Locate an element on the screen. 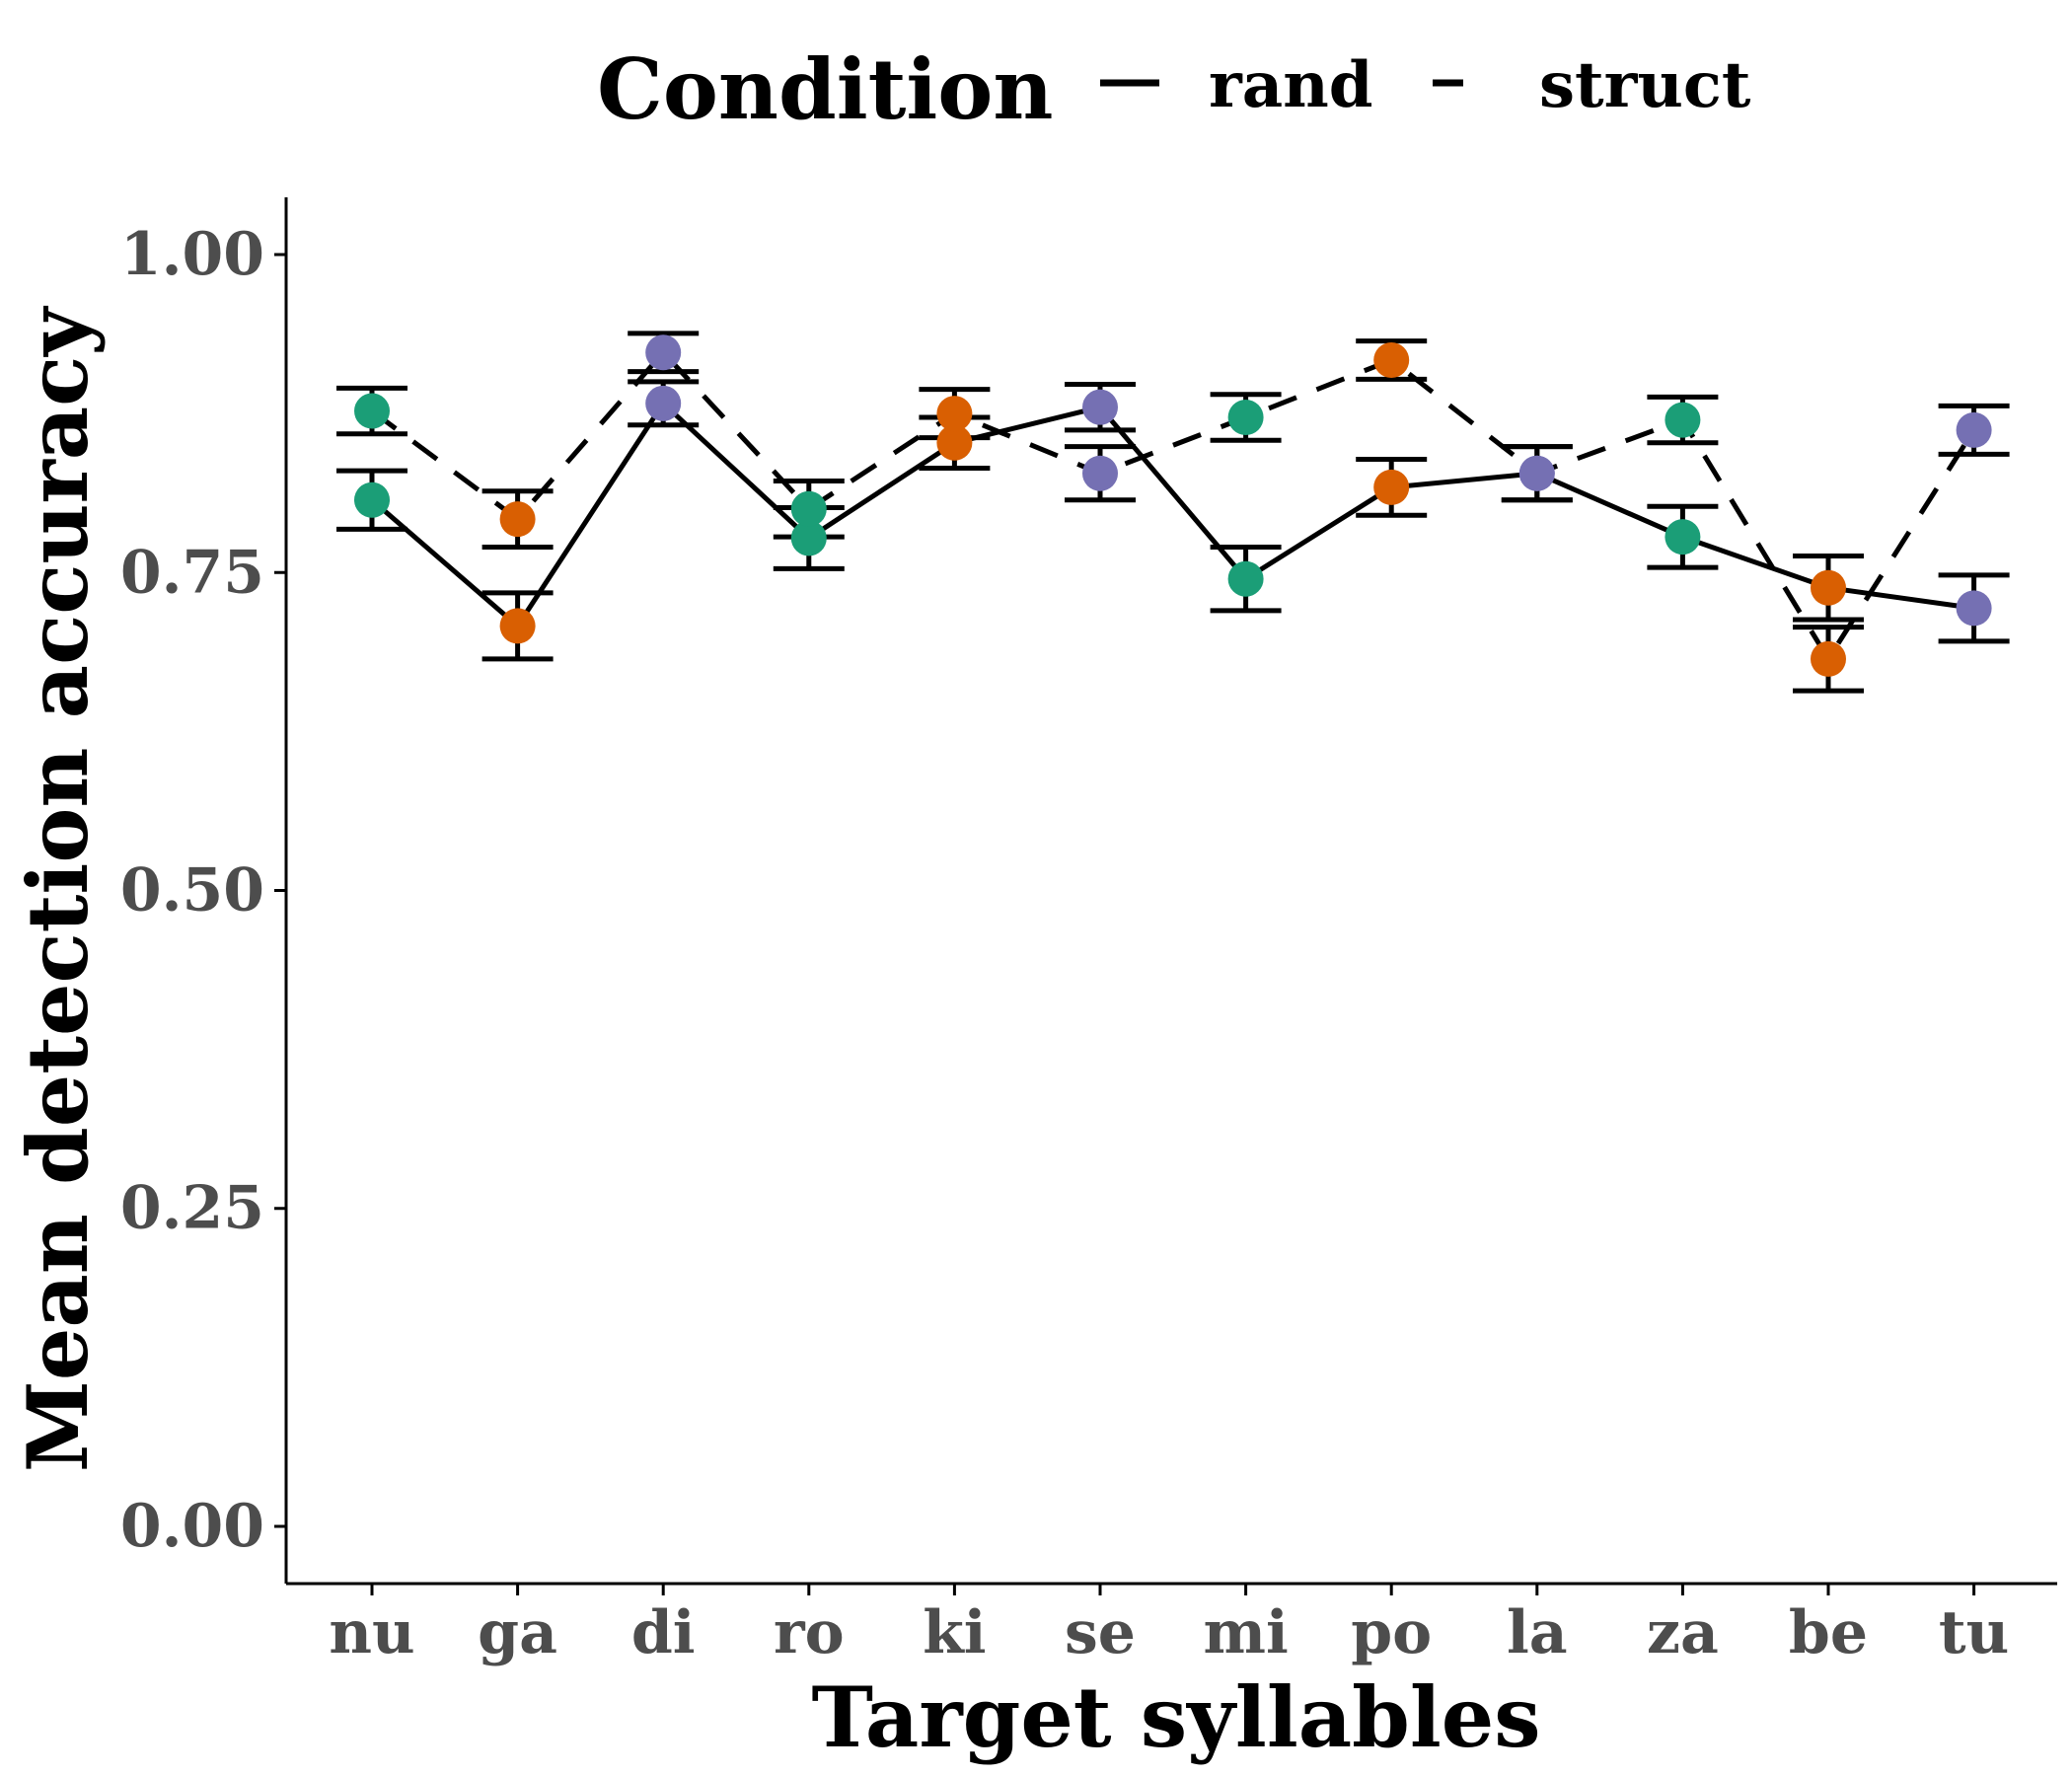 This screenshot has height=1776, width=2072. point-struct-ki is located at coordinates (955, 414).